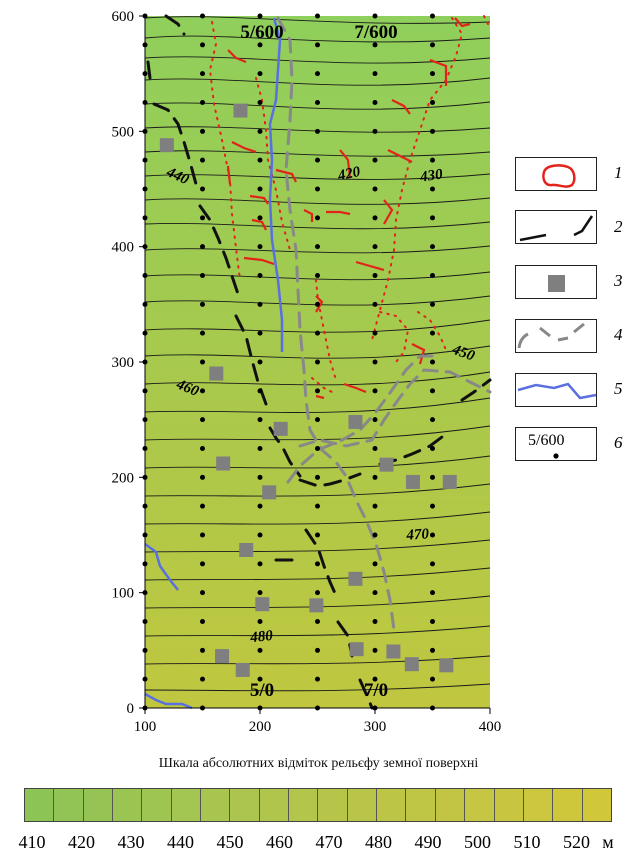  I want to click on legend-symbol-river, so click(557, 391).